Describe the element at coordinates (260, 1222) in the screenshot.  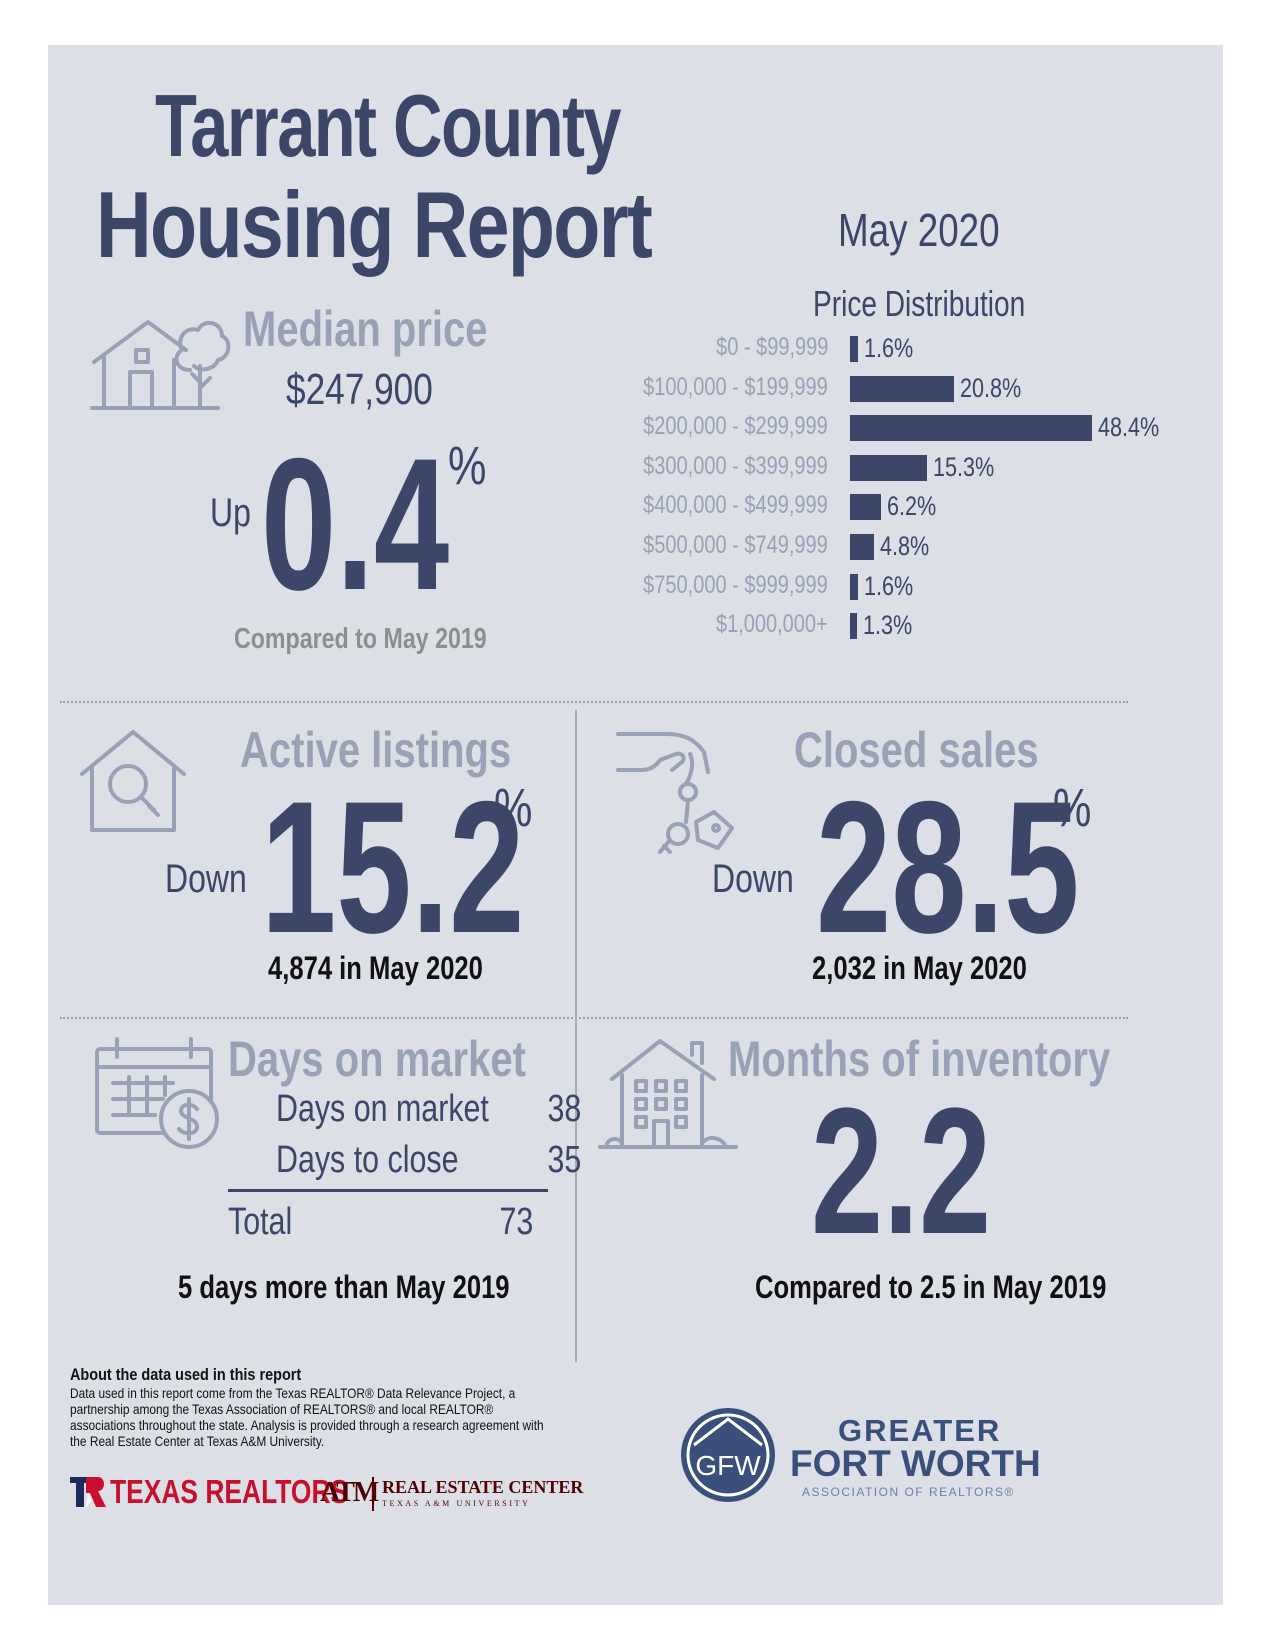
I see `dom-total-label: Total` at that location.